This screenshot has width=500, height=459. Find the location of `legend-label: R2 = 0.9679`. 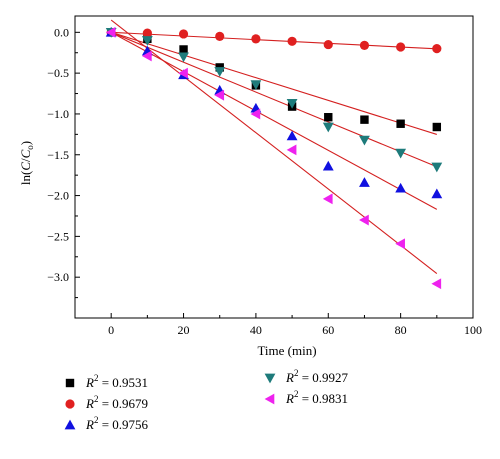

legend-label: R2 = 0.9679 is located at coordinates (116, 402).